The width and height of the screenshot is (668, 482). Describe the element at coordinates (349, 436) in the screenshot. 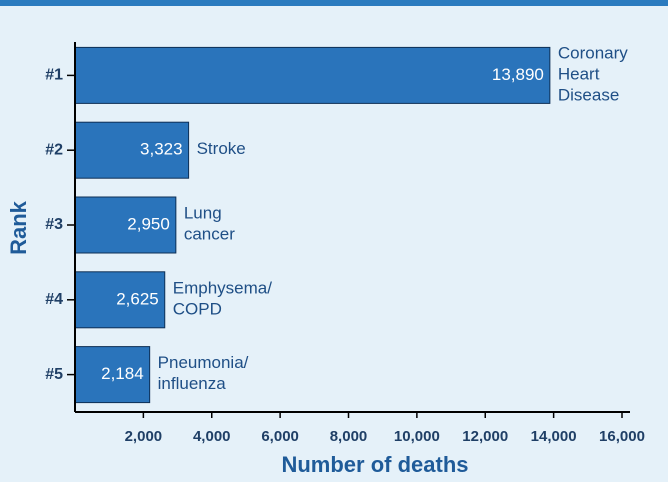

I see `x-tick-label: 8,000` at that location.